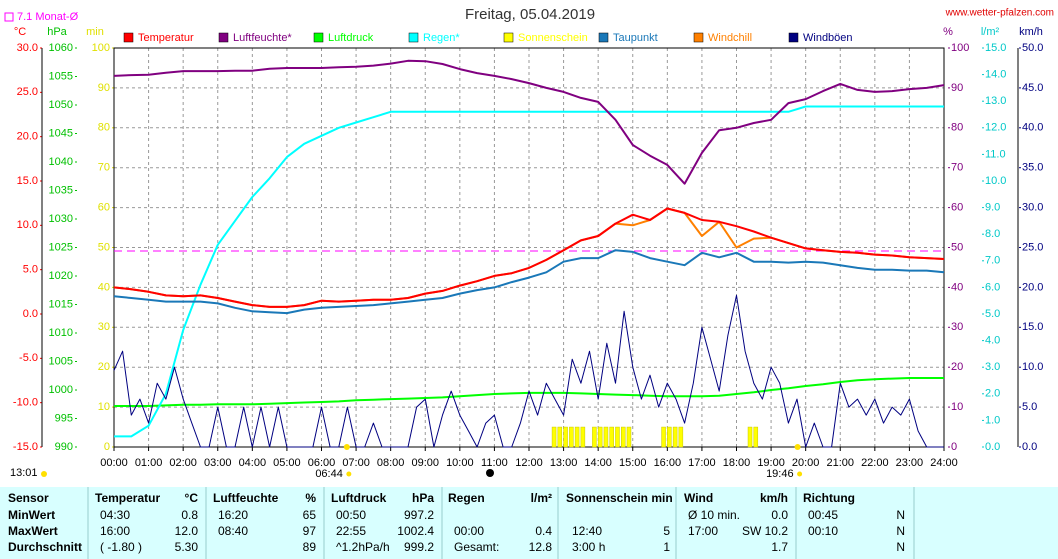  What do you see at coordinates (828, 38) in the screenshot?
I see `legend-label: Windböen` at bounding box center [828, 38].